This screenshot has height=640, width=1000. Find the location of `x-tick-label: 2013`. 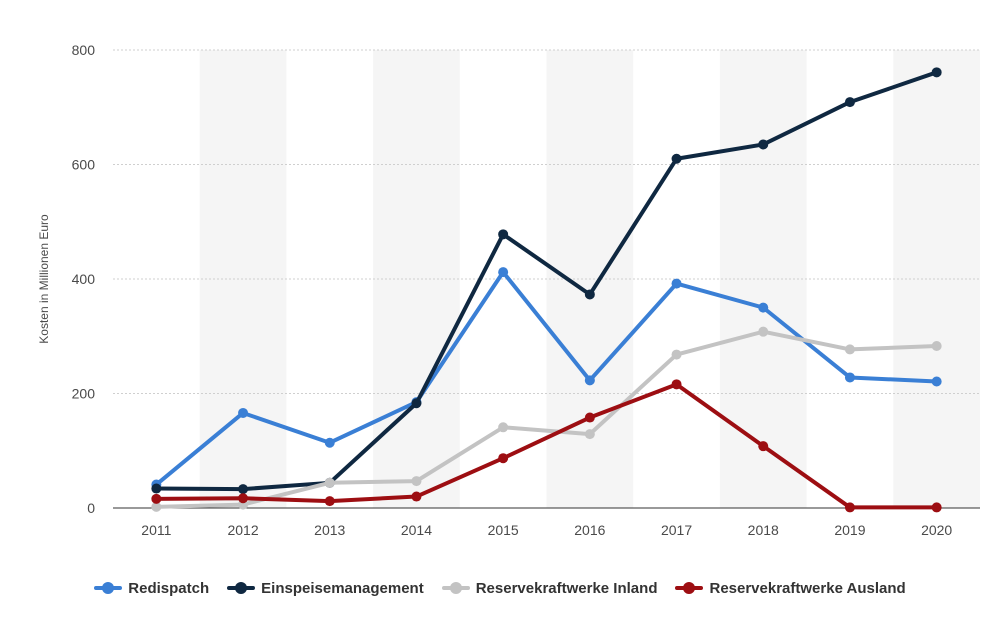

x-tick-label: 2013 is located at coordinates (329, 530).